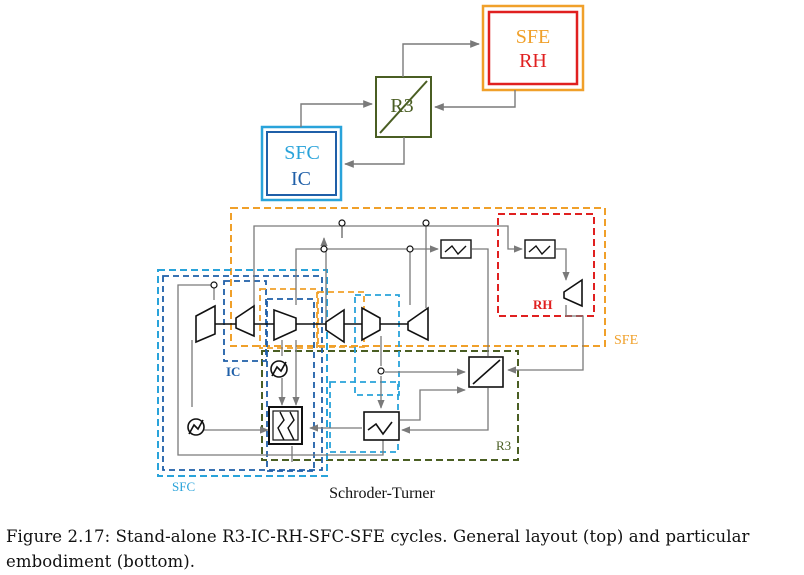 The width and height of the screenshot is (804, 575). What do you see at coordinates (374, 152) in the screenshot?
I see `flow-r3-to-sfc` at bounding box center [374, 152].